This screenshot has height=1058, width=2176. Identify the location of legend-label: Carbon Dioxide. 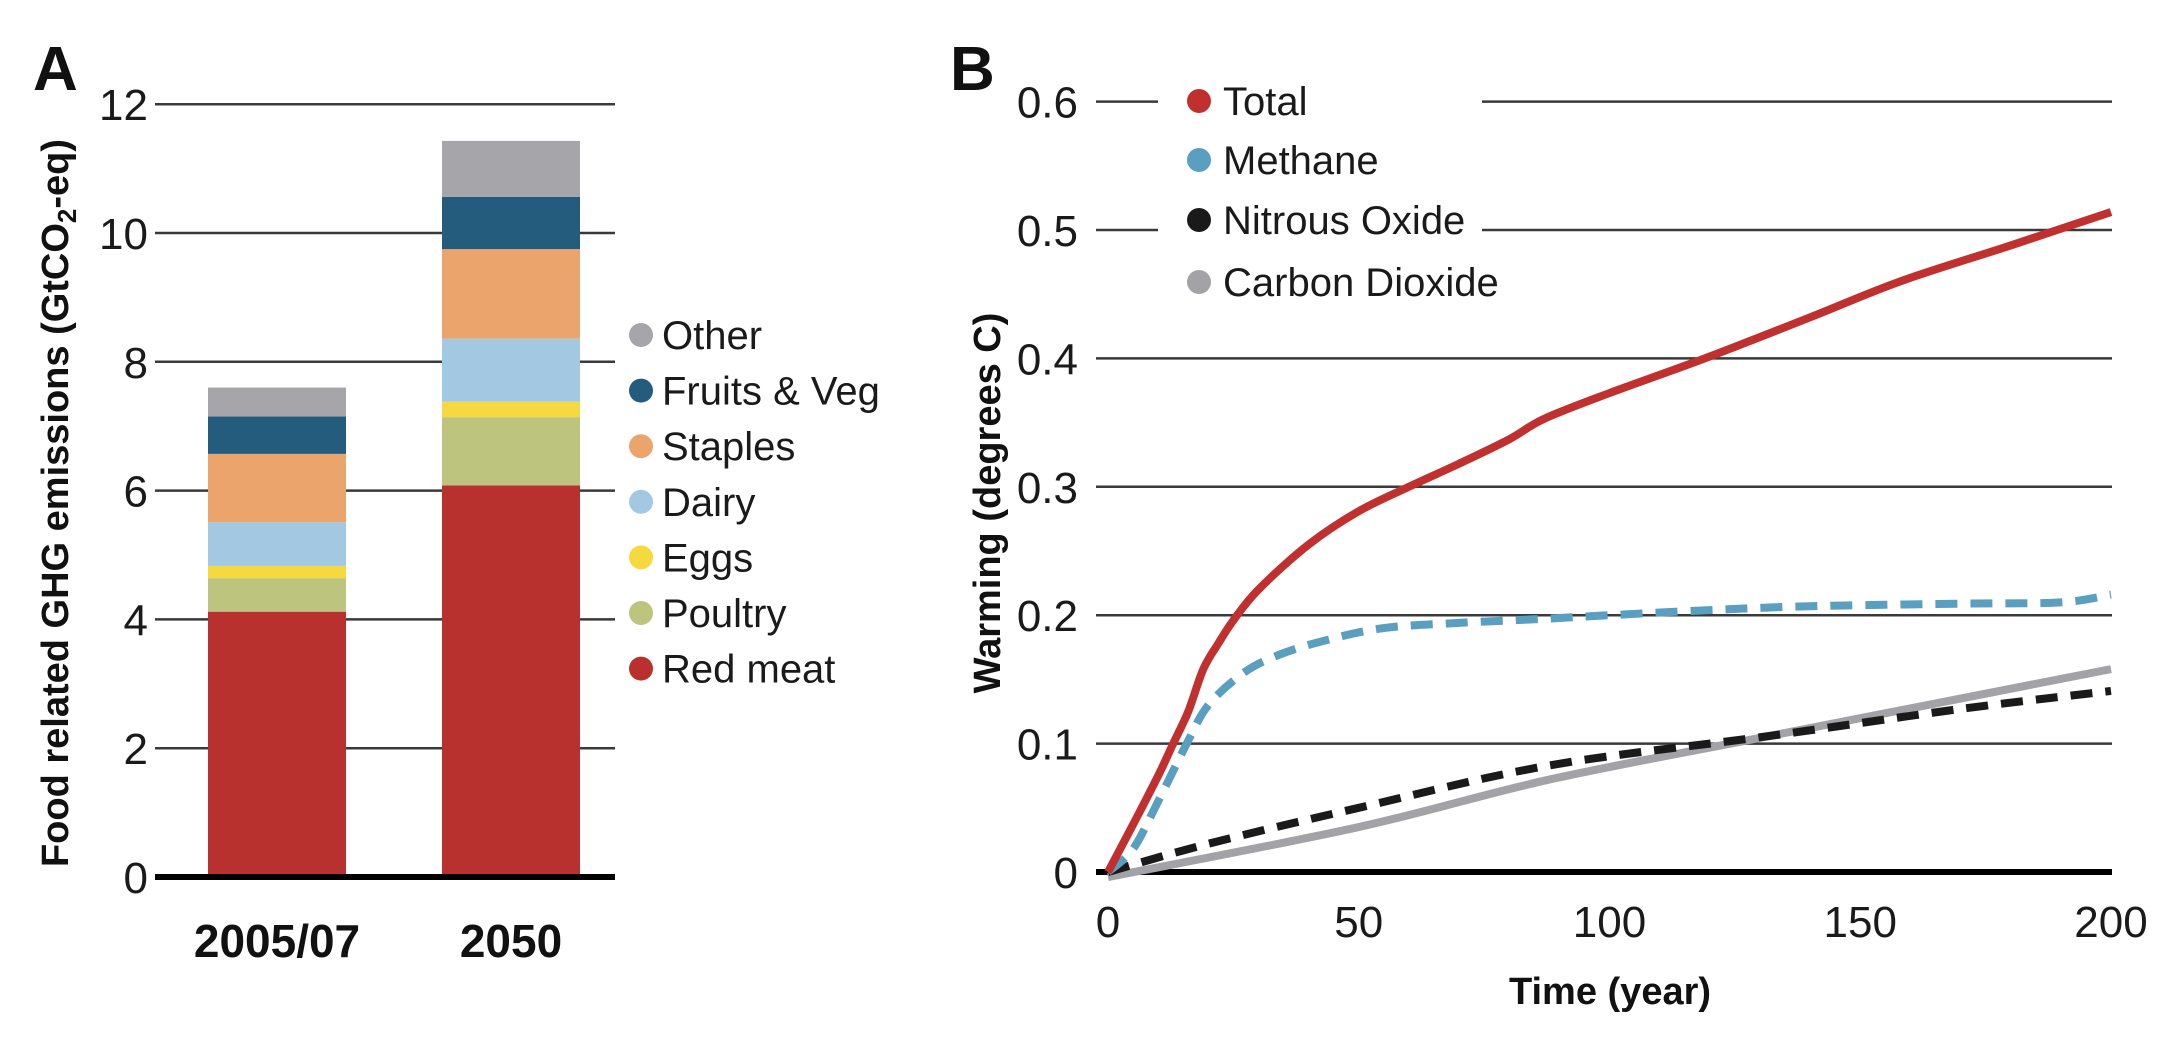
(1361, 283).